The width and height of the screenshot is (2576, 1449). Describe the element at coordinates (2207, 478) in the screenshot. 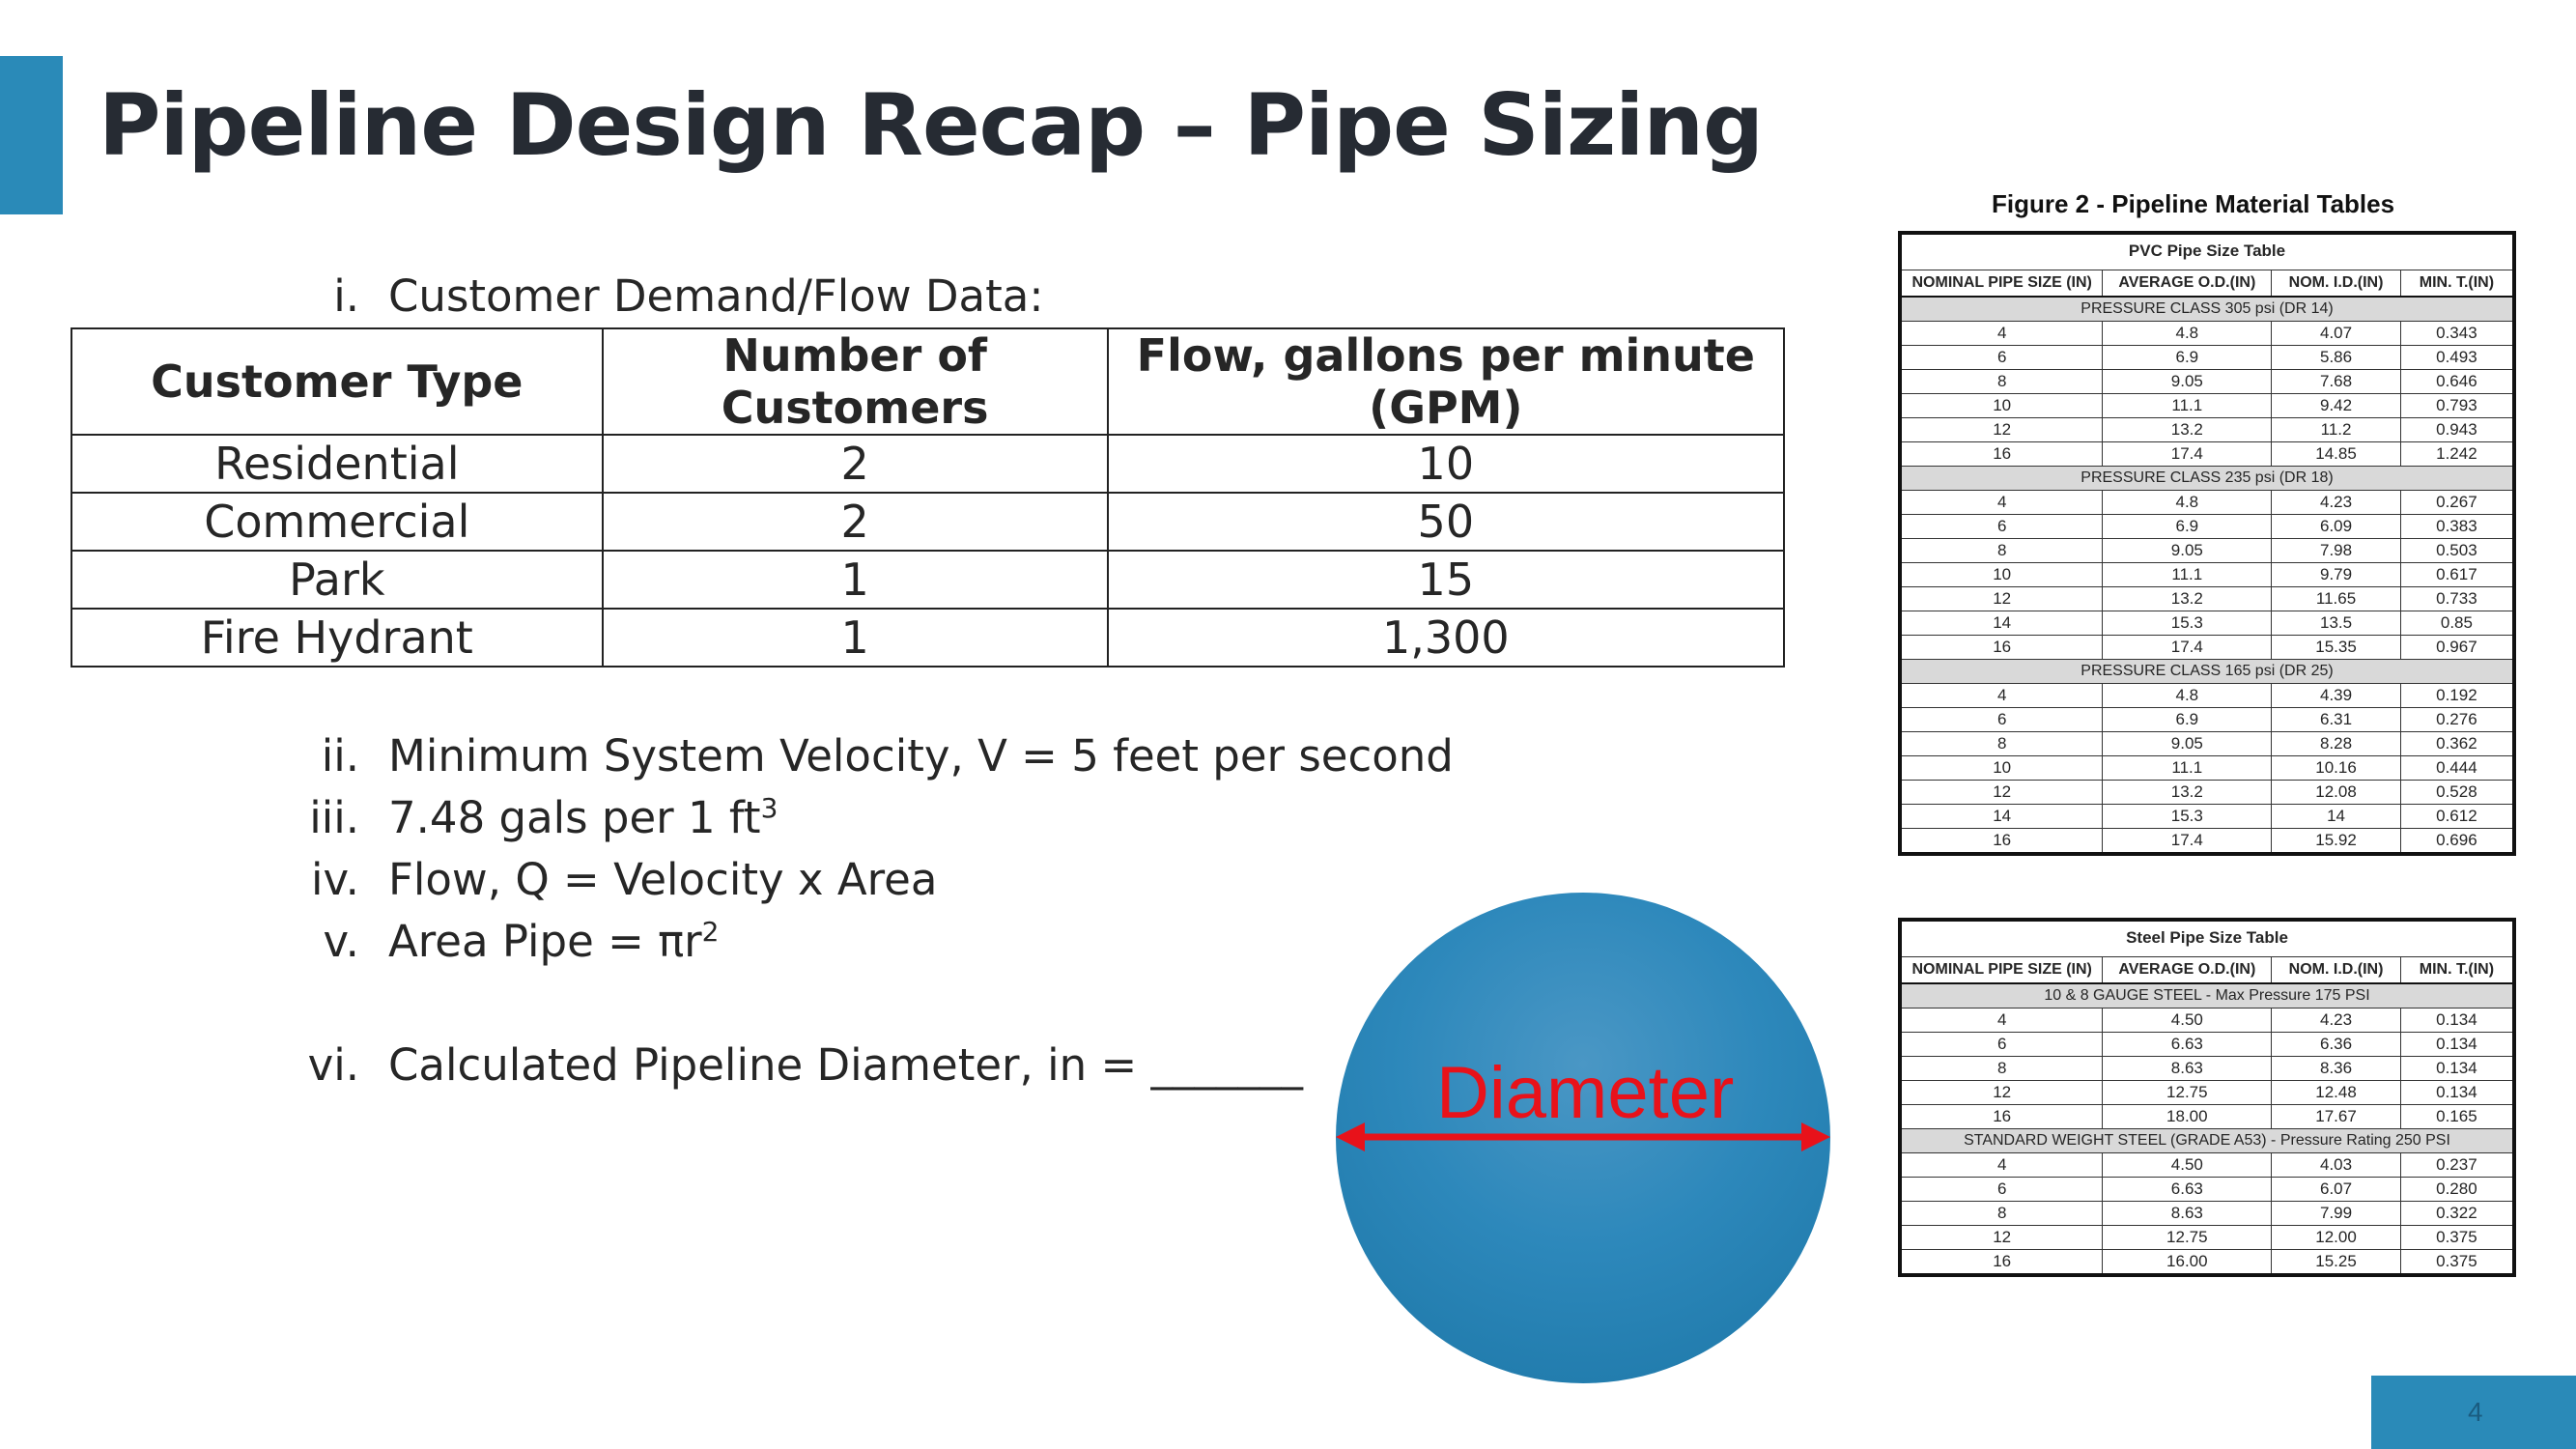

I see `group-label: PRESSURE CLASS 235 psi (DR 18)` at that location.